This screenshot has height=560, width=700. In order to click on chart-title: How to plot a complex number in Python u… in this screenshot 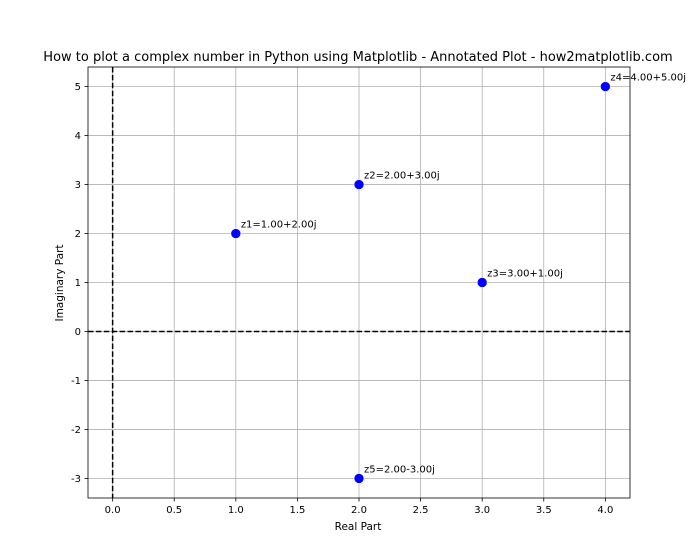, I will do `click(357, 57)`.